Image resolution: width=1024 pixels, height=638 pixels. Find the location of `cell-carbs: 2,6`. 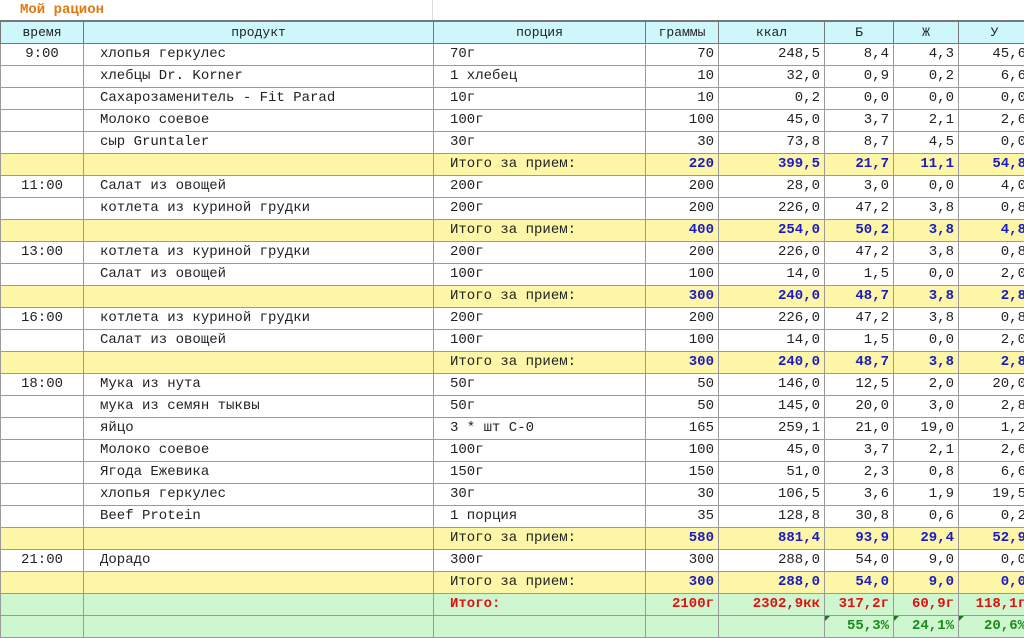

cell-carbs: 2,6 is located at coordinates (991, 451).